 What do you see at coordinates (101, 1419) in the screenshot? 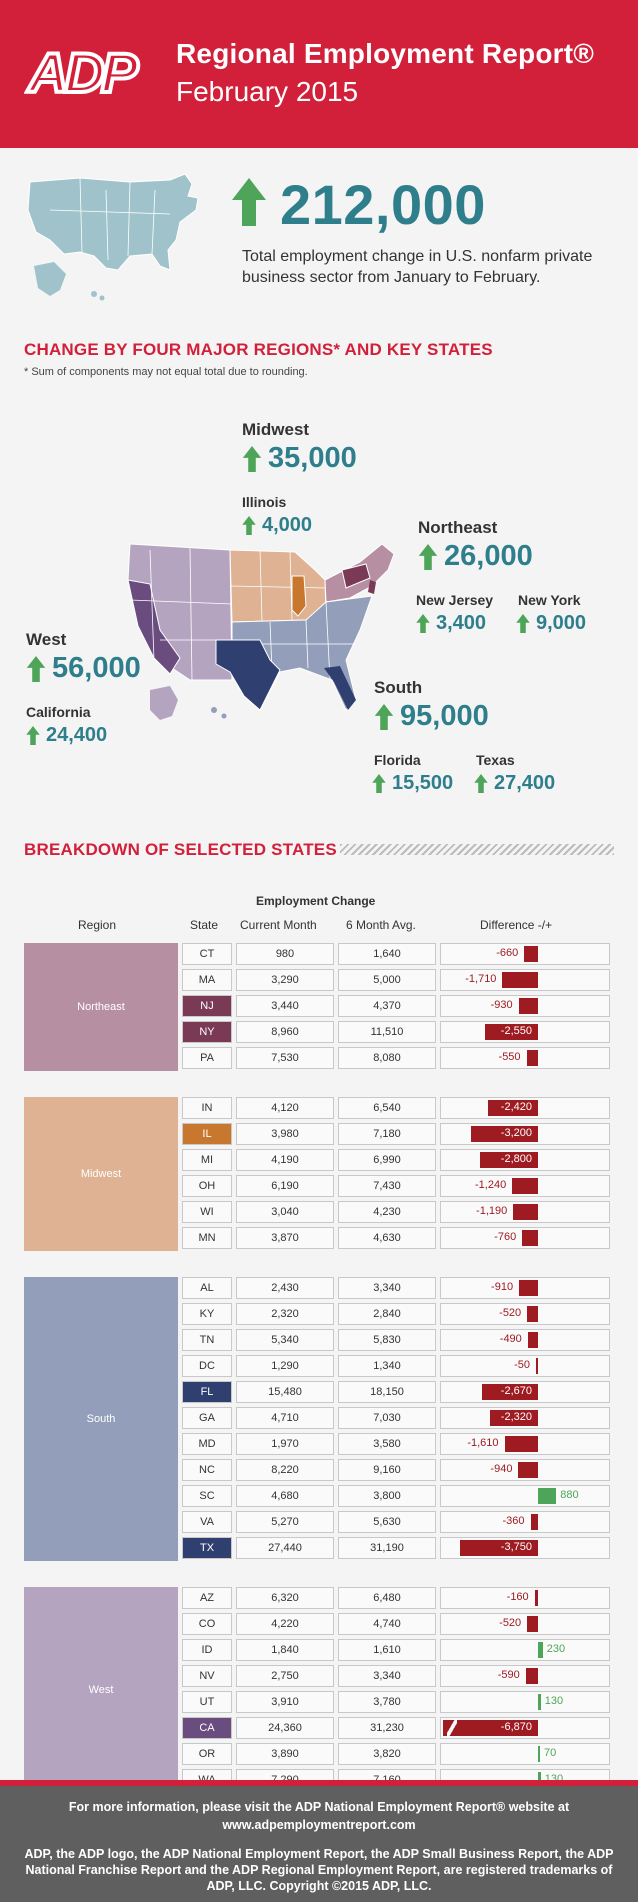
I see `region-block-south: South` at bounding box center [101, 1419].